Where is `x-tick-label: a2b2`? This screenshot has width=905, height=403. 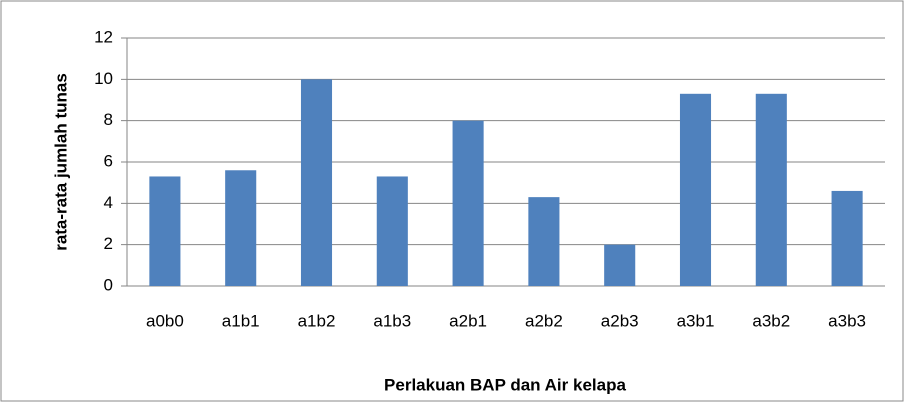
x-tick-label: a2b2 is located at coordinates (544, 320).